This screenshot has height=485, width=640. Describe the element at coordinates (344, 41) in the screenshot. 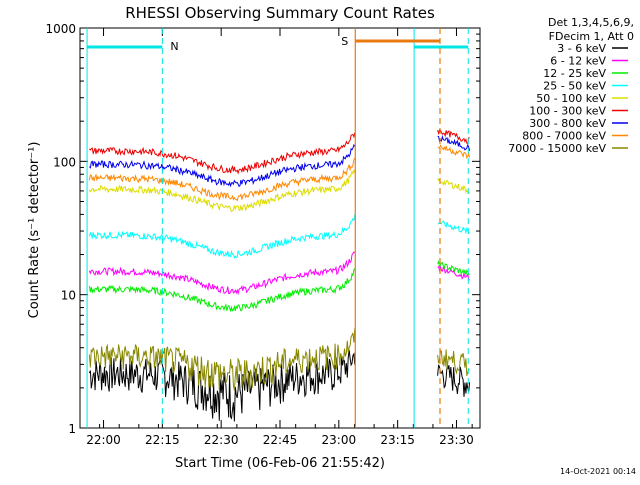

I see `saa-flag-label: S` at that location.